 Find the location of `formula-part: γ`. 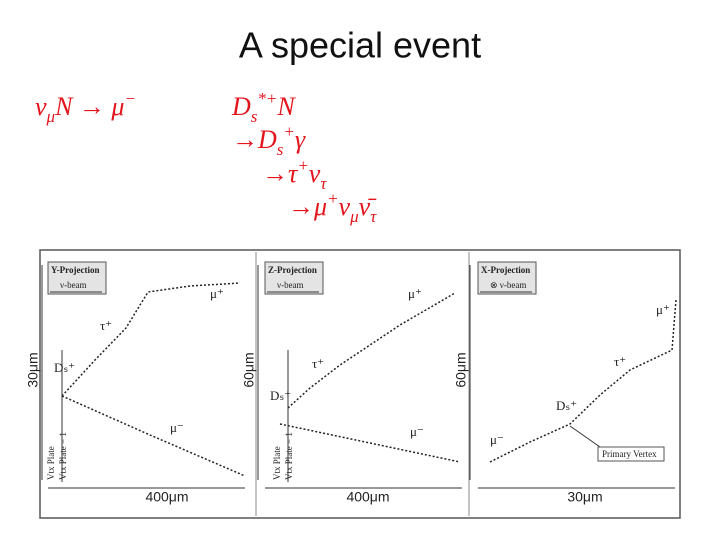

formula-part: γ is located at coordinates (300, 139).